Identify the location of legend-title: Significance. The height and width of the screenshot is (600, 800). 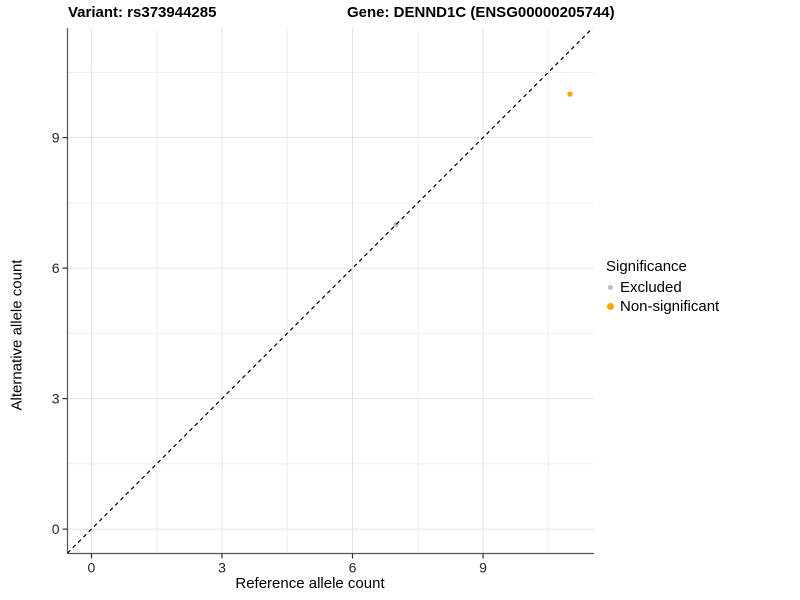
(646, 266).